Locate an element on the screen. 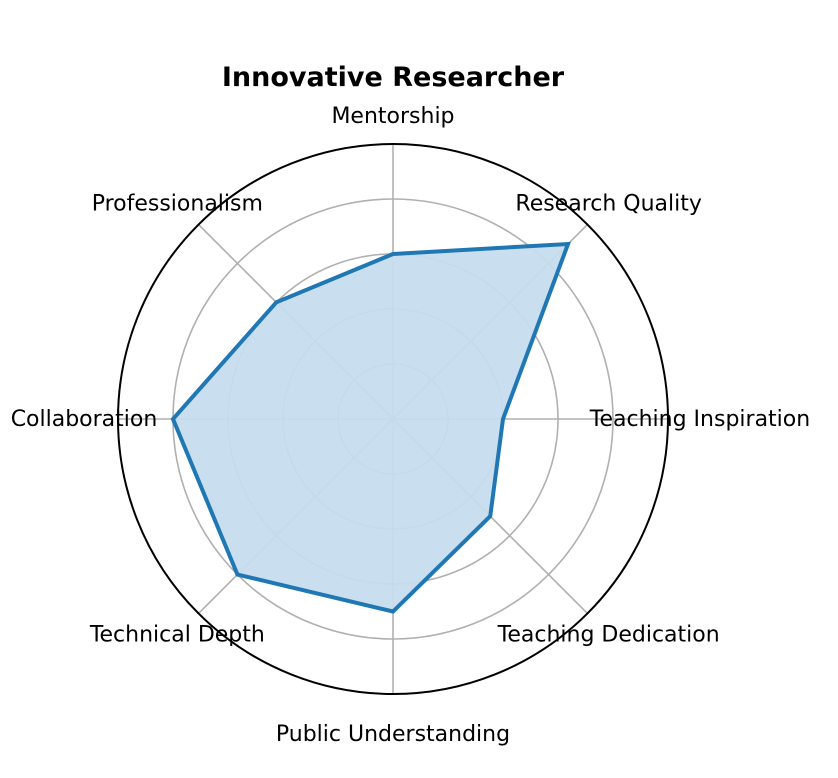  chart-title: Innovative Researcher is located at coordinates (393, 77).